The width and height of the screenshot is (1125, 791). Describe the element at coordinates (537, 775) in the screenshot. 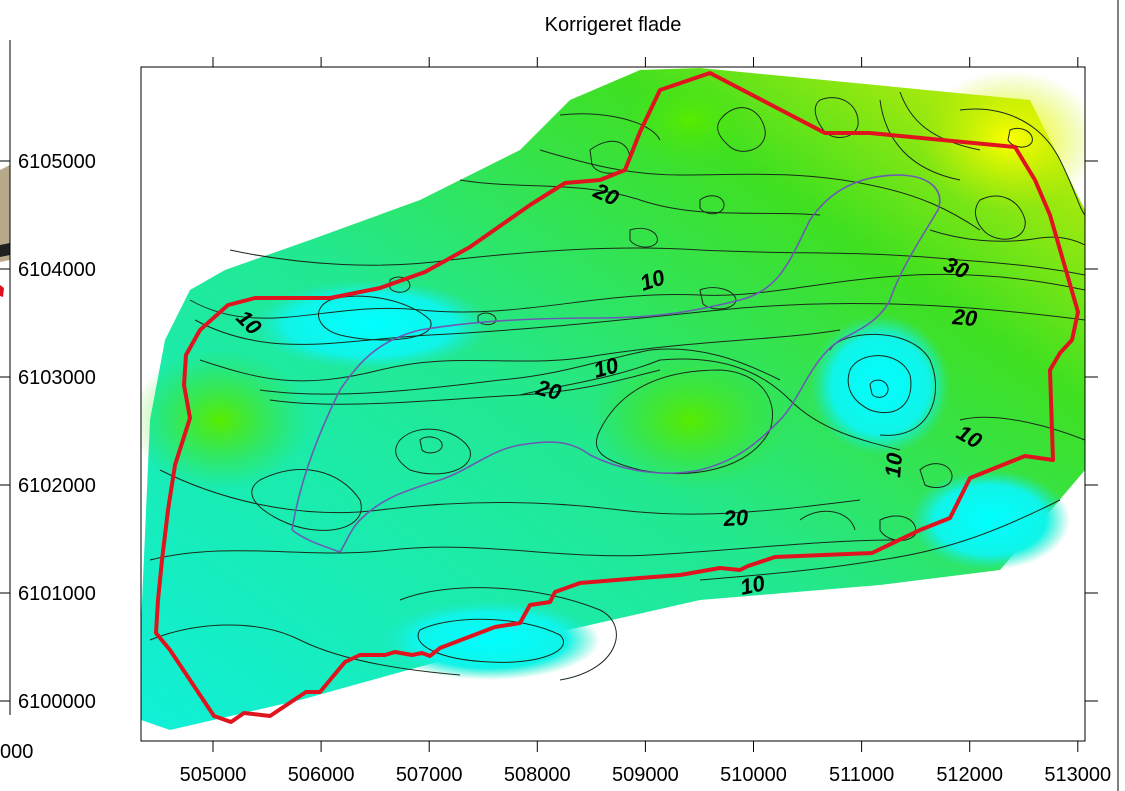

I see `x-tick-label: 508000` at that location.